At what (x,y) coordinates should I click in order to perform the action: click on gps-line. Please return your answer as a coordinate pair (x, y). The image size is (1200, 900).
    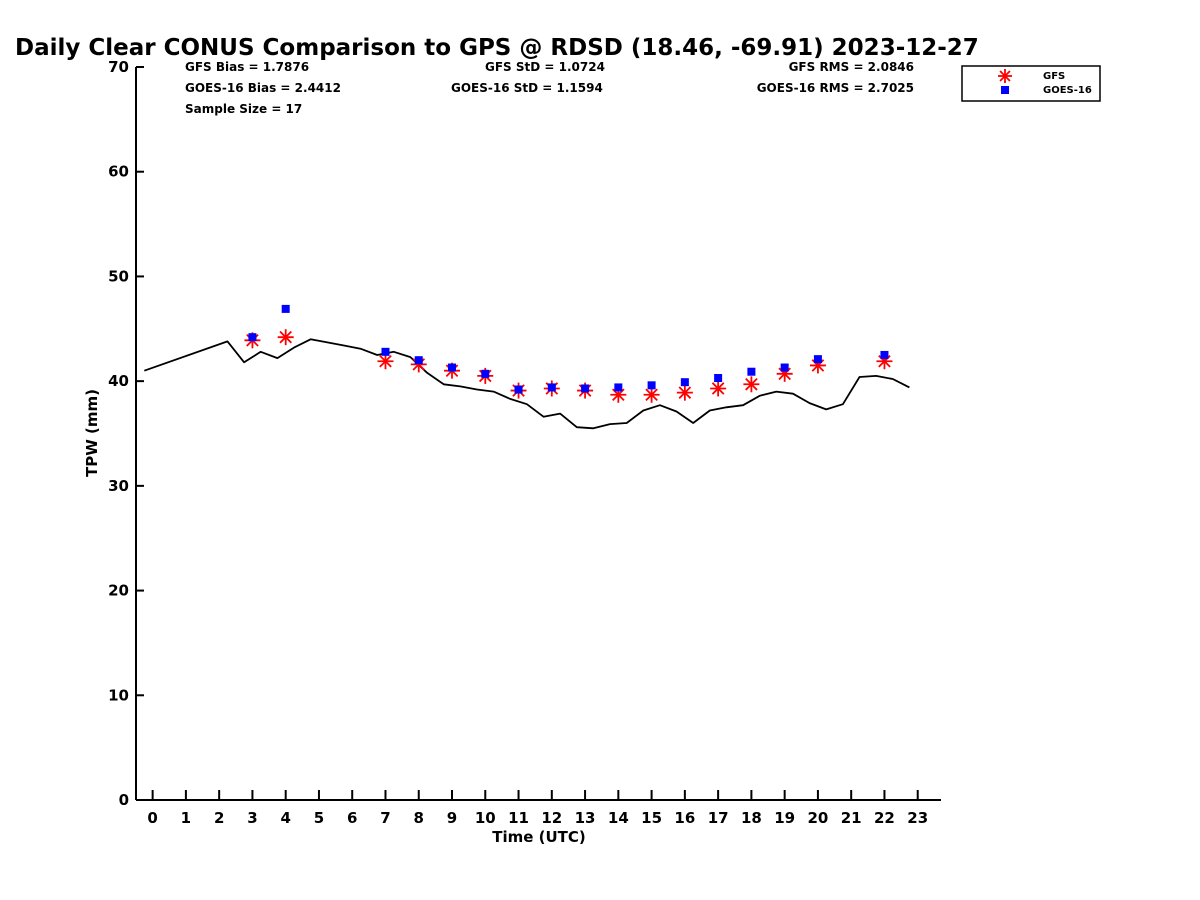
    Looking at the image, I should click on (527, 384).